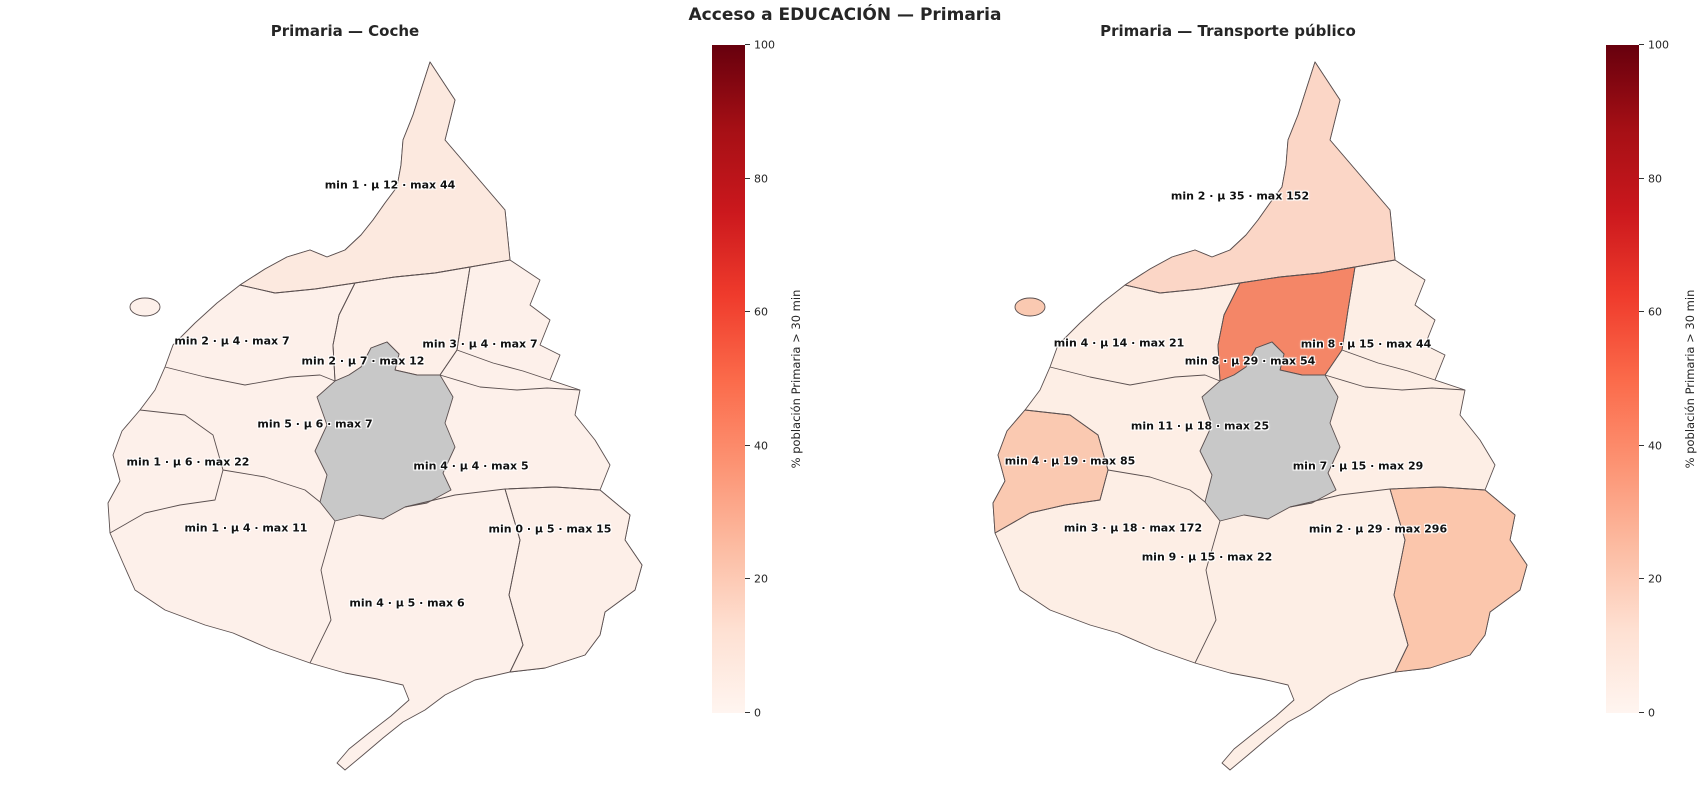 Image resolution: width=1699 pixels, height=788 pixels. Describe the element at coordinates (1358, 466) in the screenshot. I see `region-label-east-central: min 7 · μ 15 · max 29` at that location.